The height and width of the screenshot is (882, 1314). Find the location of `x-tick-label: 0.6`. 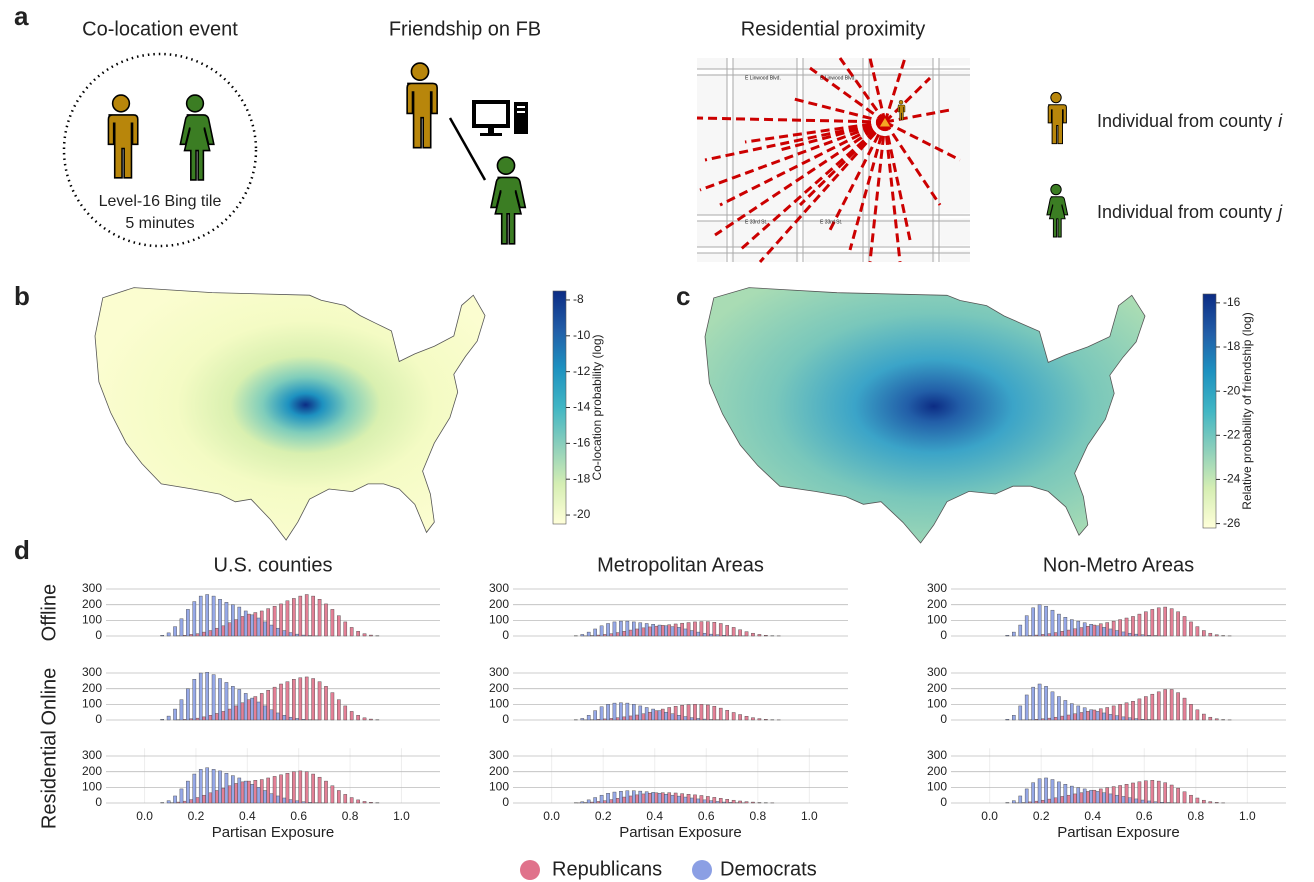

x-tick-label: 0.6 is located at coordinates (706, 816).